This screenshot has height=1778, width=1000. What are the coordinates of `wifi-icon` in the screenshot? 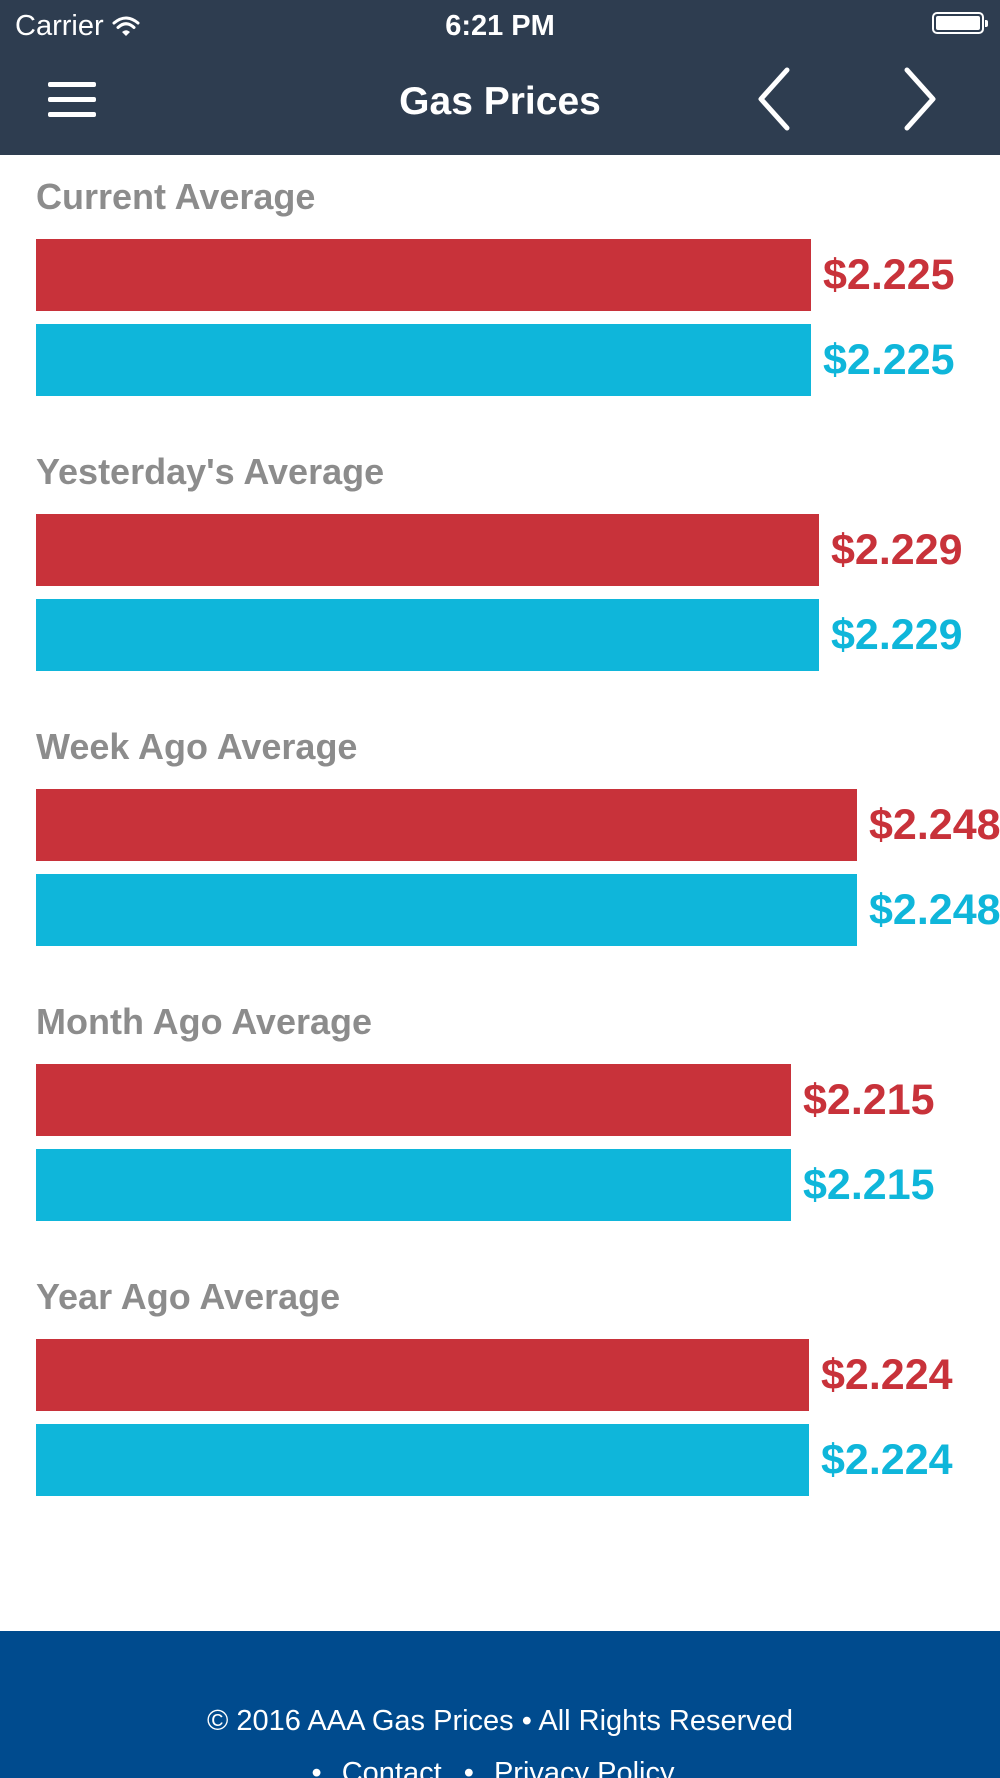 It's located at (126, 26).